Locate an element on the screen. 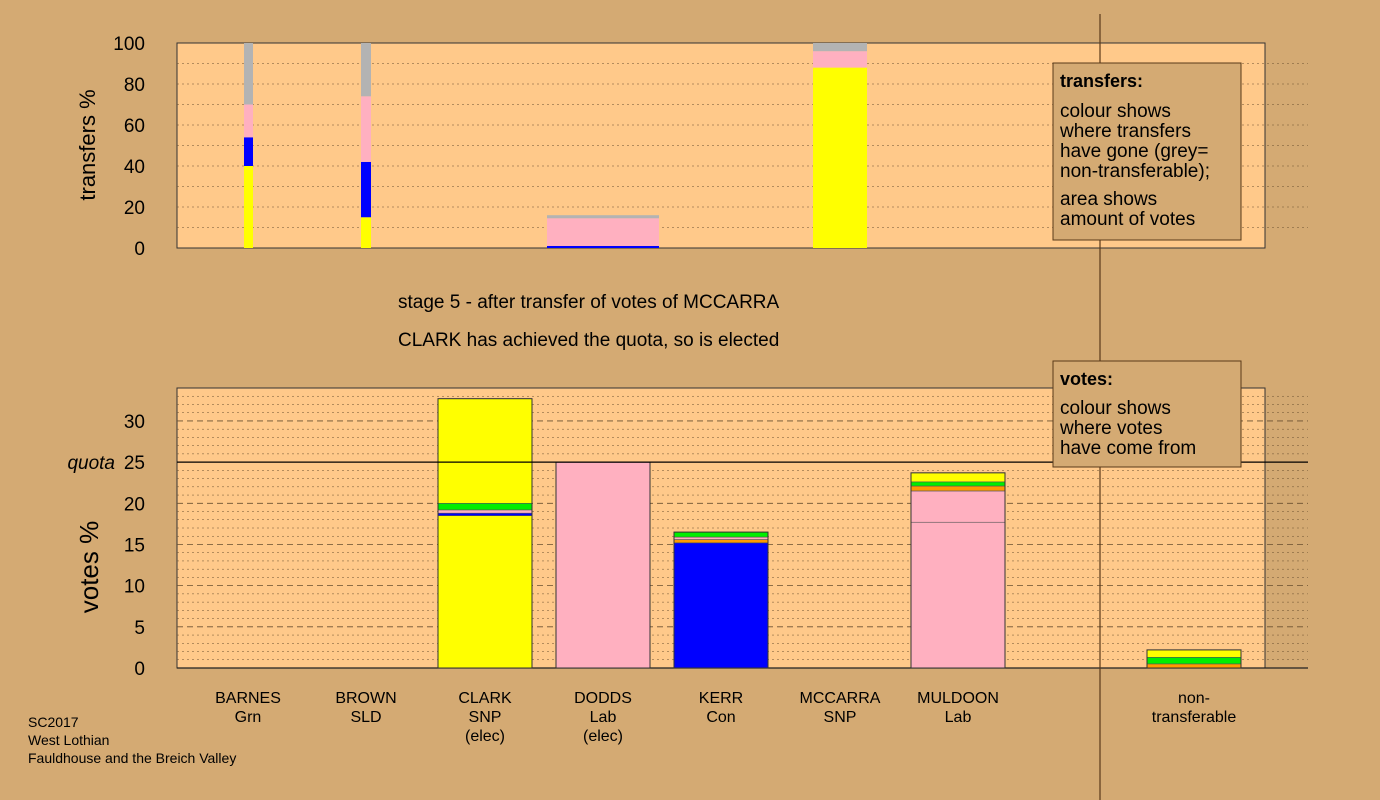 This screenshot has height=800, width=1380. transfers-legend-line: where transfers is located at coordinates (1125, 131).